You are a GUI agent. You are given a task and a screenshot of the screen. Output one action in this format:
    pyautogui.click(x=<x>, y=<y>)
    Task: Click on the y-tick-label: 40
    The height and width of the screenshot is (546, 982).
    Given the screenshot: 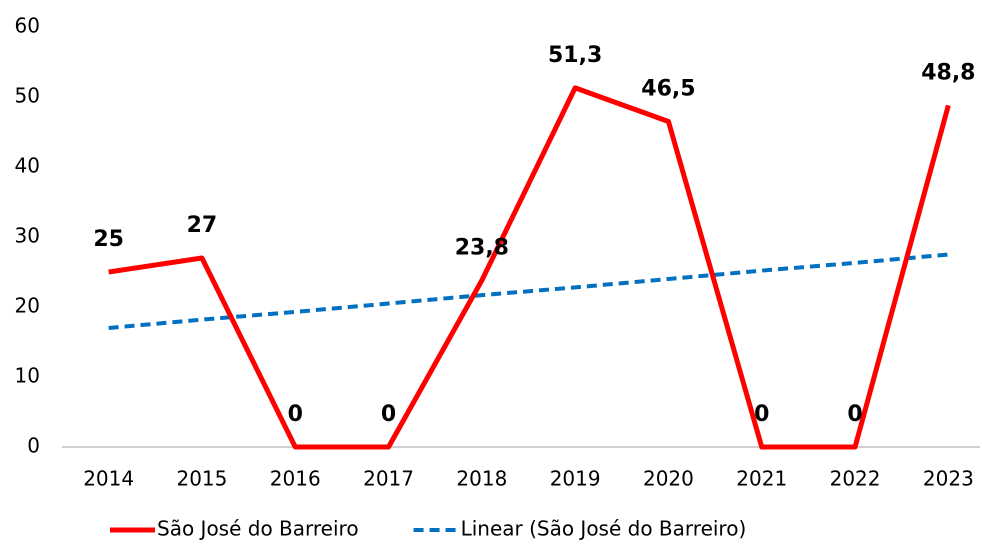 What is the action you would take?
    pyautogui.click(x=27, y=166)
    